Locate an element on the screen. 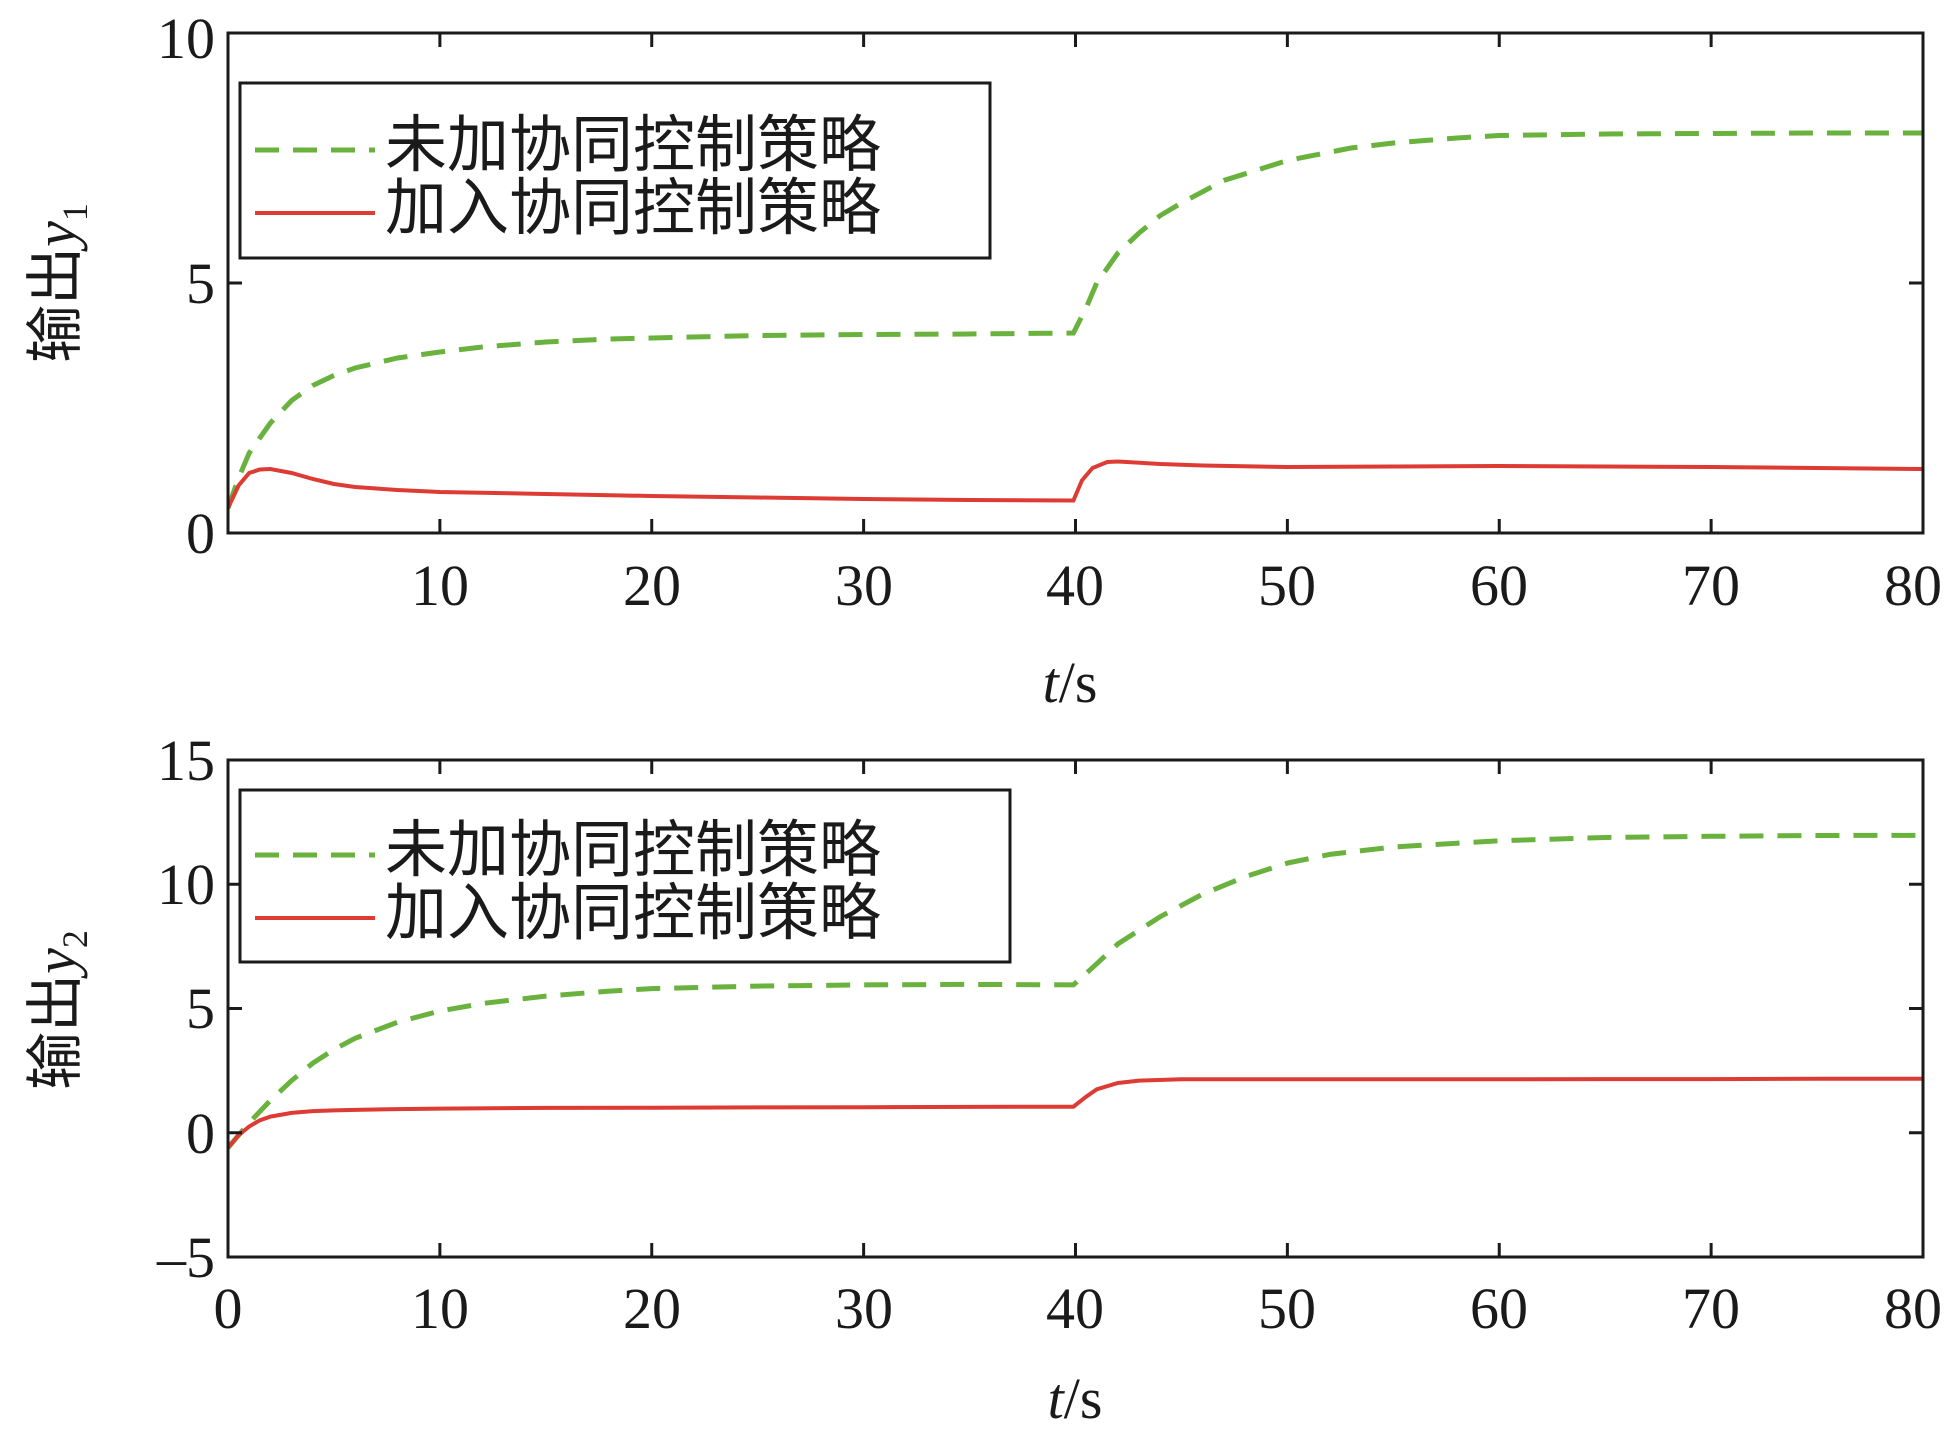  y2-legend: 未加协同控制策略 加入协同控制策略 is located at coordinates (625, 876).